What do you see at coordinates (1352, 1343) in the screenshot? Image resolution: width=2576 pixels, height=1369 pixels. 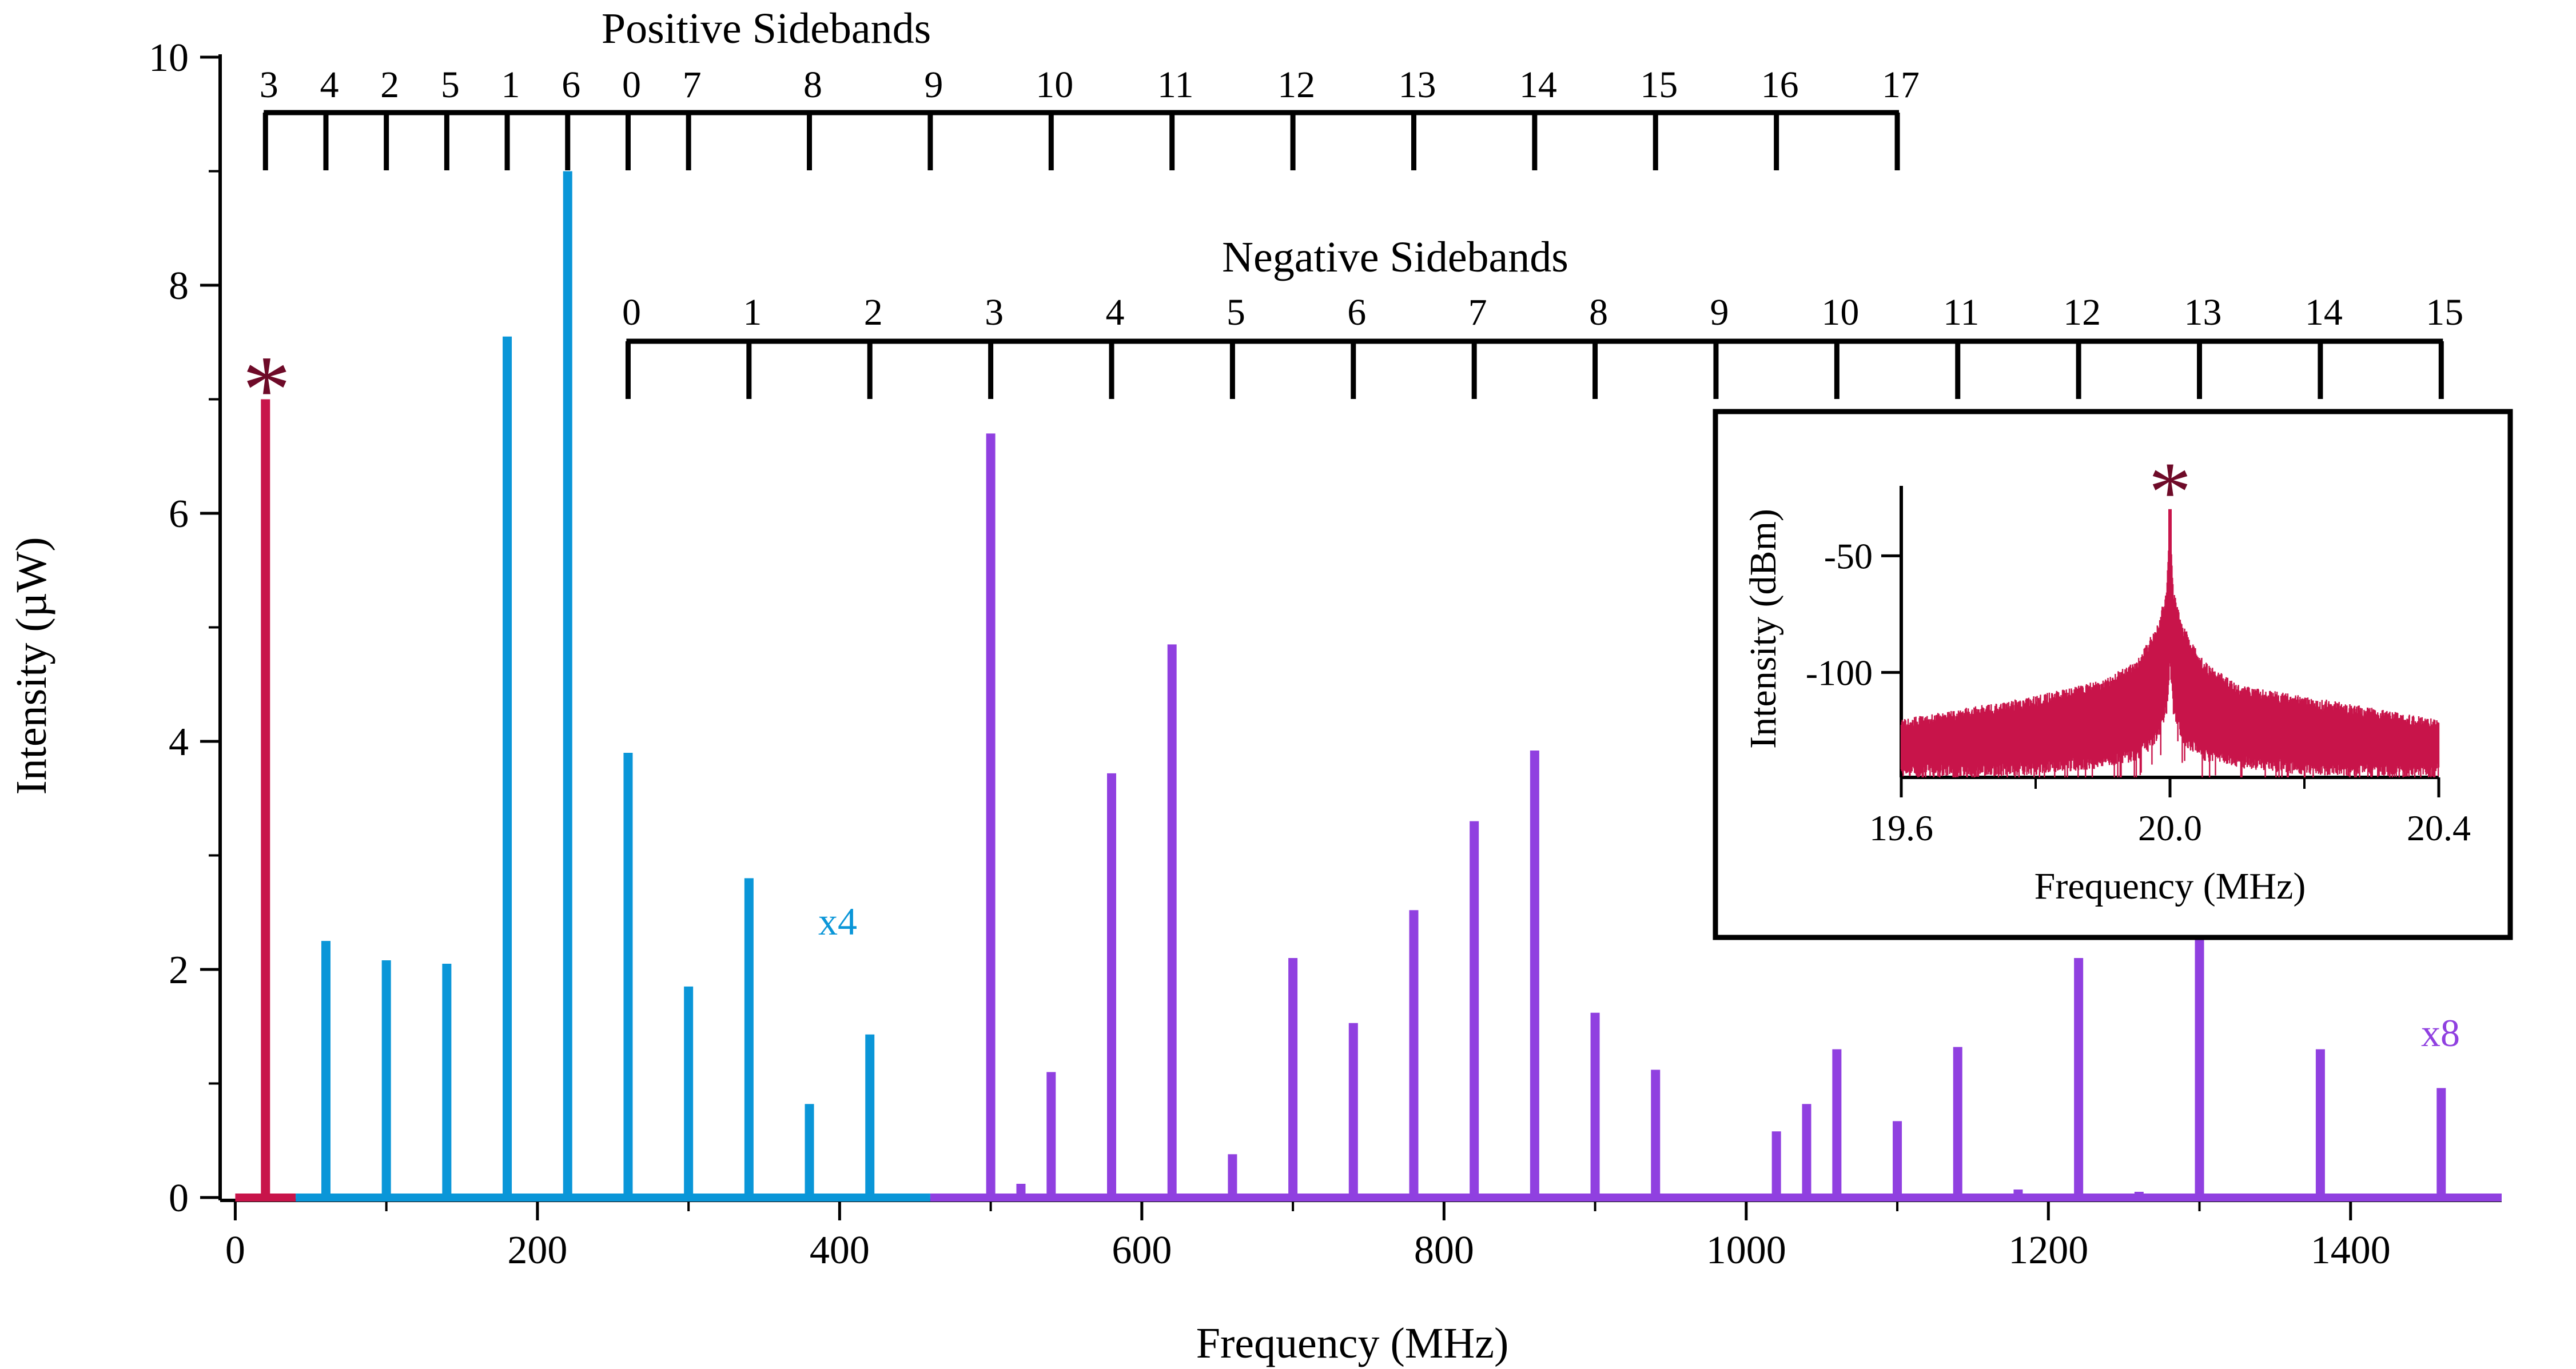 I see `main-x-axis-label: Frequency (MHz)` at bounding box center [1352, 1343].